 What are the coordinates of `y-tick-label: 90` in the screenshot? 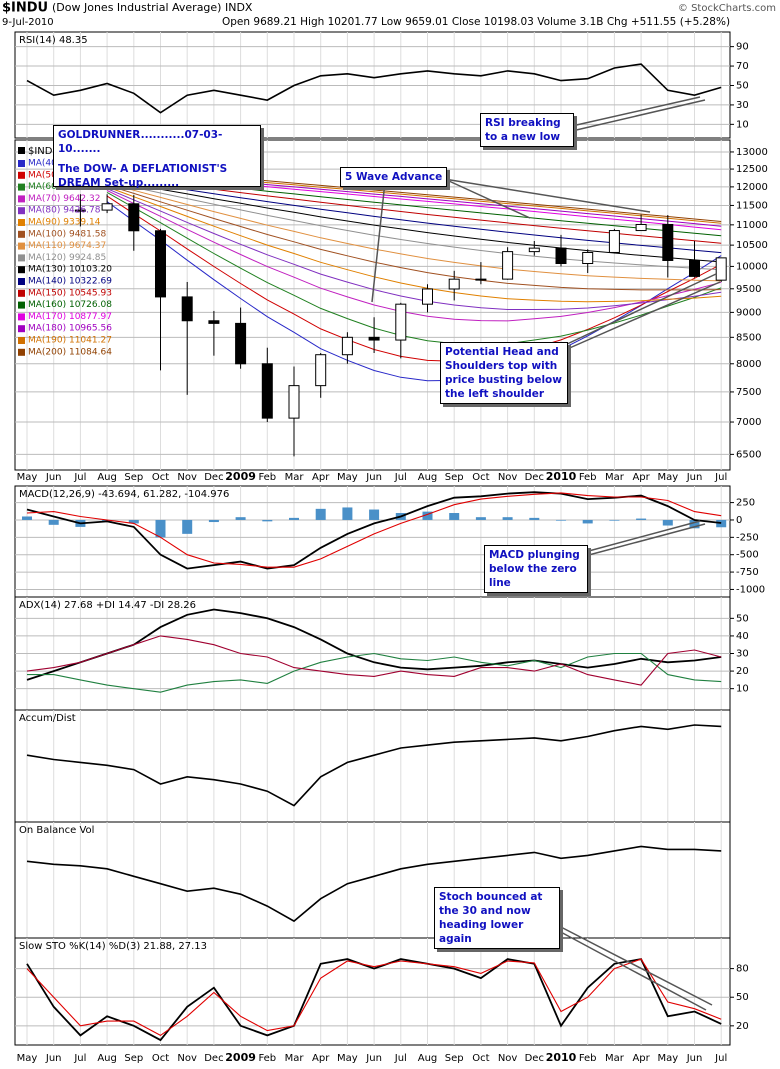 It's located at (742, 47).